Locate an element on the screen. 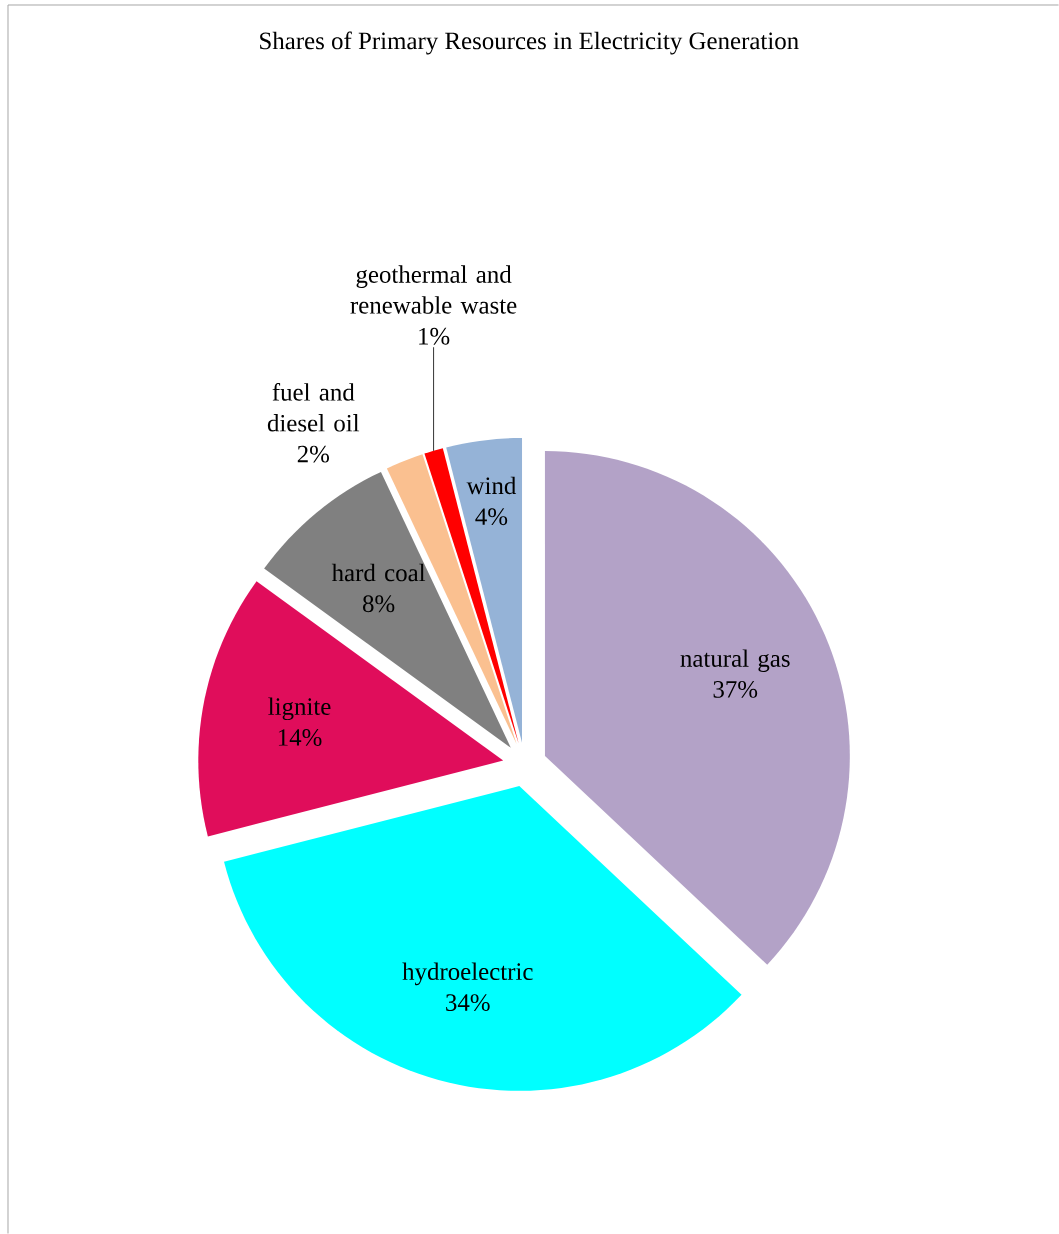 The width and height of the screenshot is (1059, 1234). data-label: 14% is located at coordinates (300, 737).